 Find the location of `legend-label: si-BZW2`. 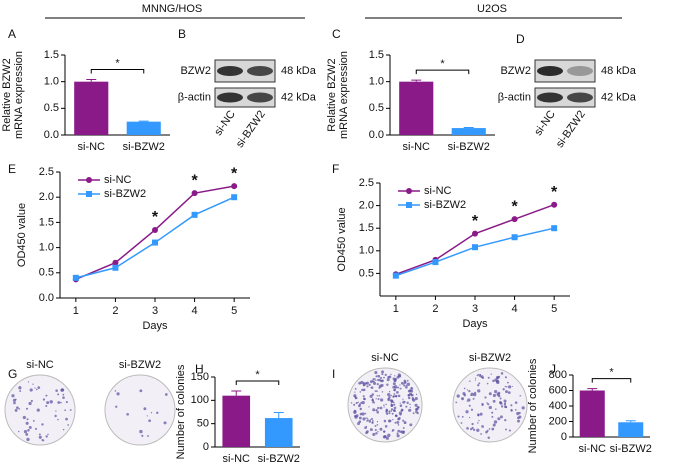

legend-label: si-BZW2 is located at coordinates (125, 194).